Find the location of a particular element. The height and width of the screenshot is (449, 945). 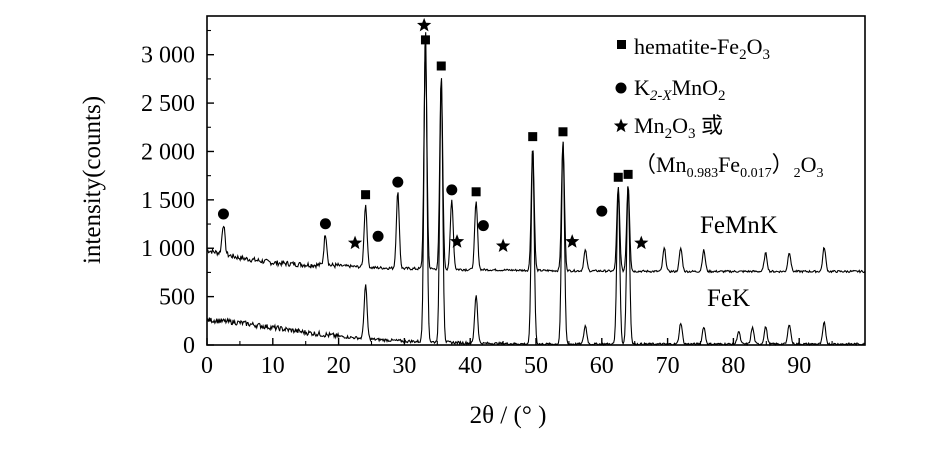

x-tick-label: 90 is located at coordinates (799, 366).